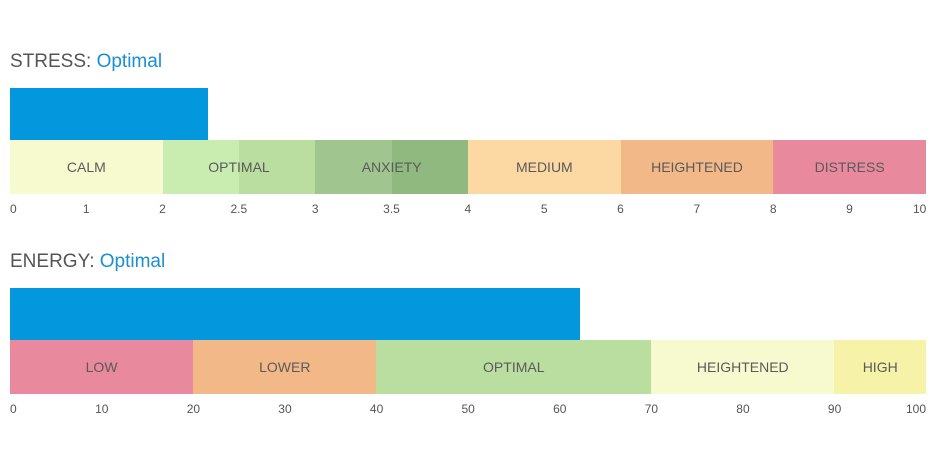  What do you see at coordinates (109, 114) in the screenshot?
I see `stress-value-fill` at bounding box center [109, 114].